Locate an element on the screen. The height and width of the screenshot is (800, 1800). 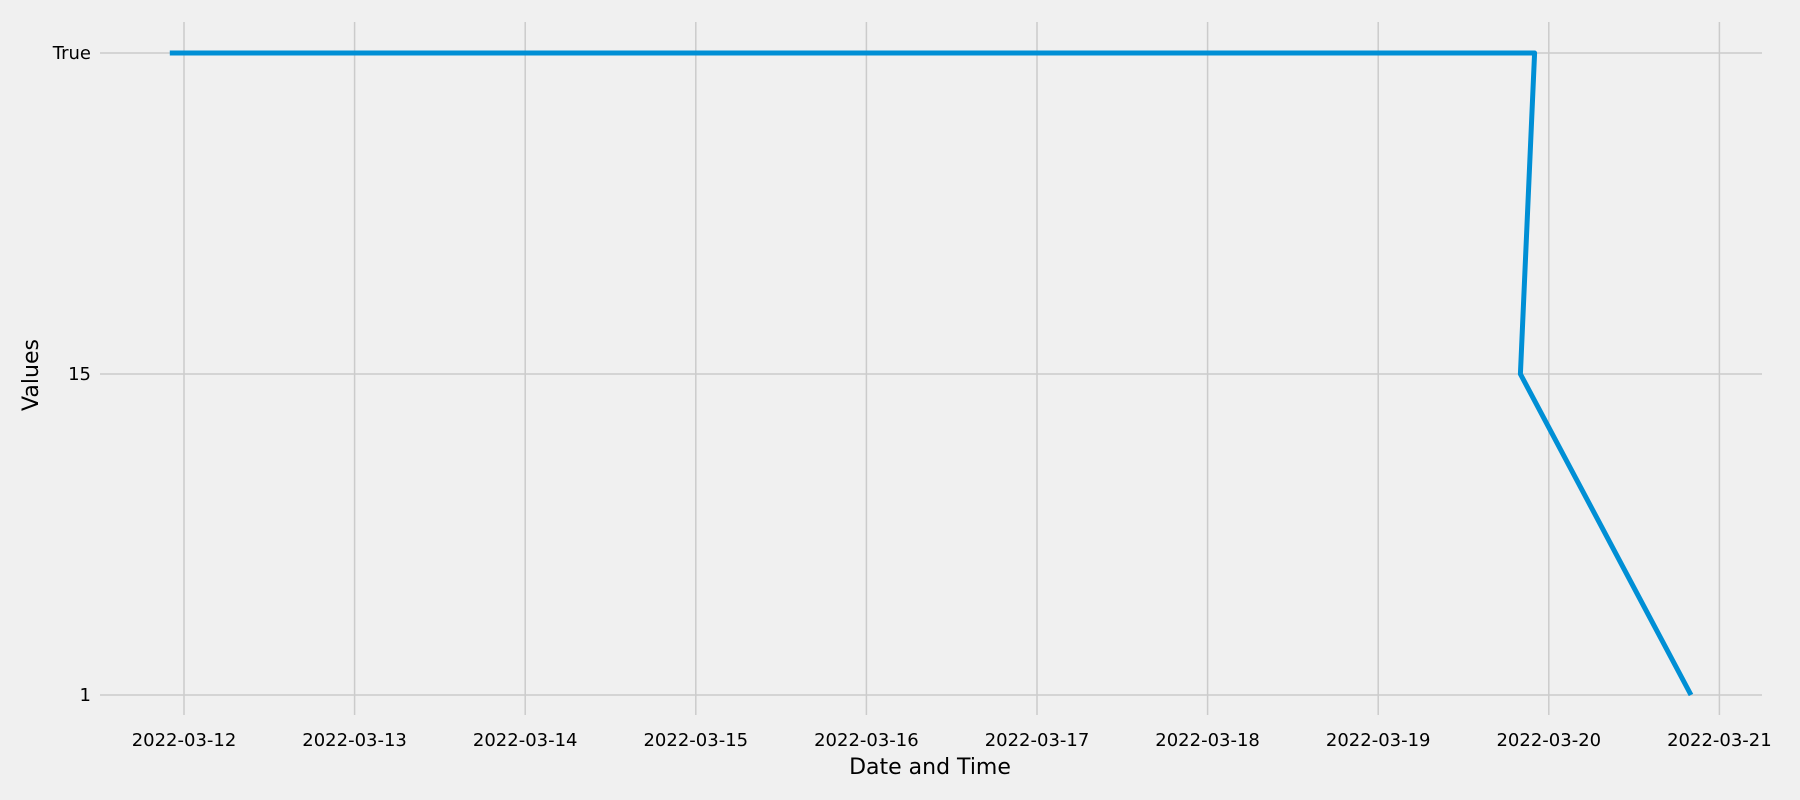
x-axis-label: Date and Time is located at coordinates (930, 767).